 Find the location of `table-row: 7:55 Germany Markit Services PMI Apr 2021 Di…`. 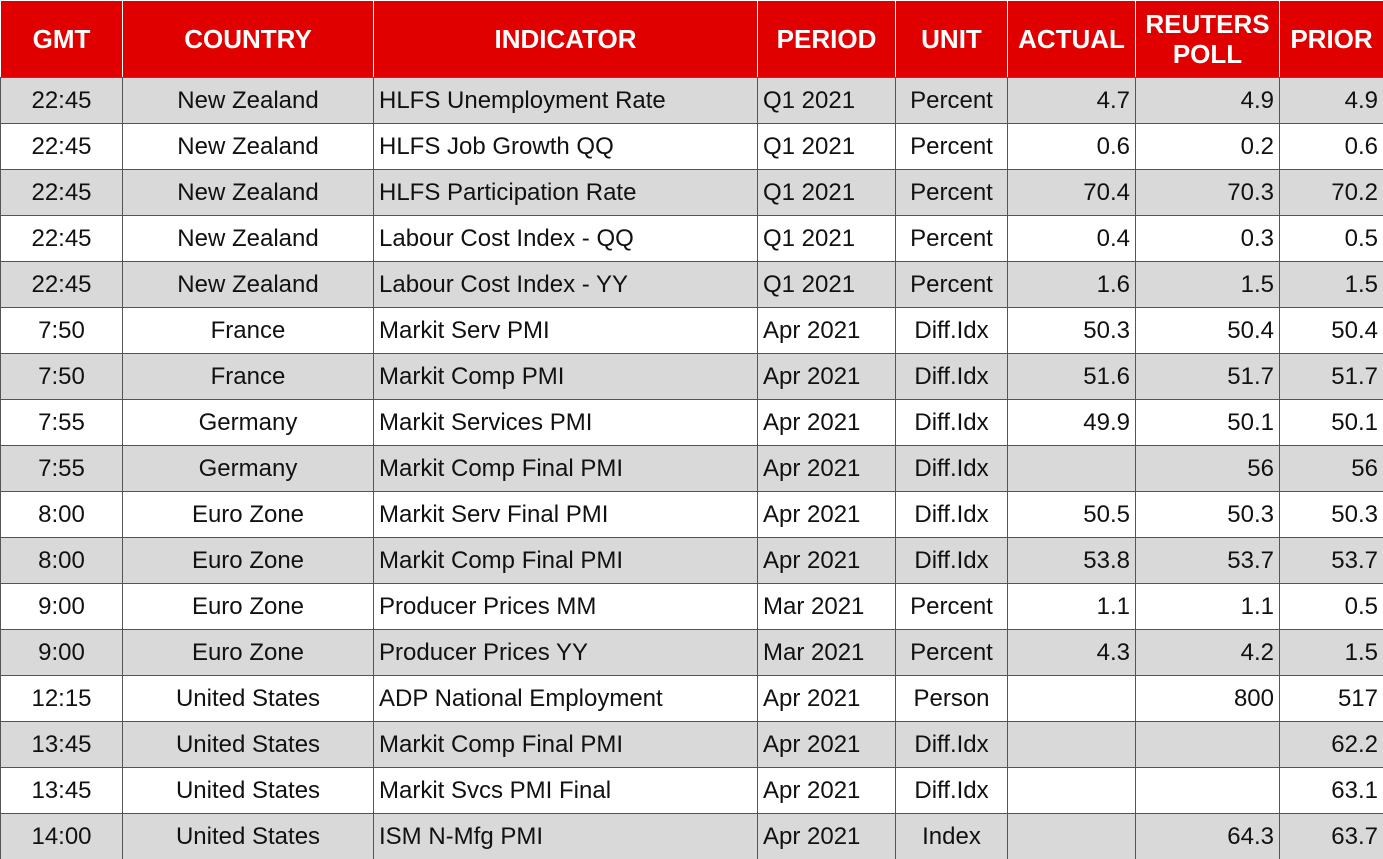

table-row: 7:55 Germany Markit Services PMI Apr 2021 Di… is located at coordinates (691, 422).